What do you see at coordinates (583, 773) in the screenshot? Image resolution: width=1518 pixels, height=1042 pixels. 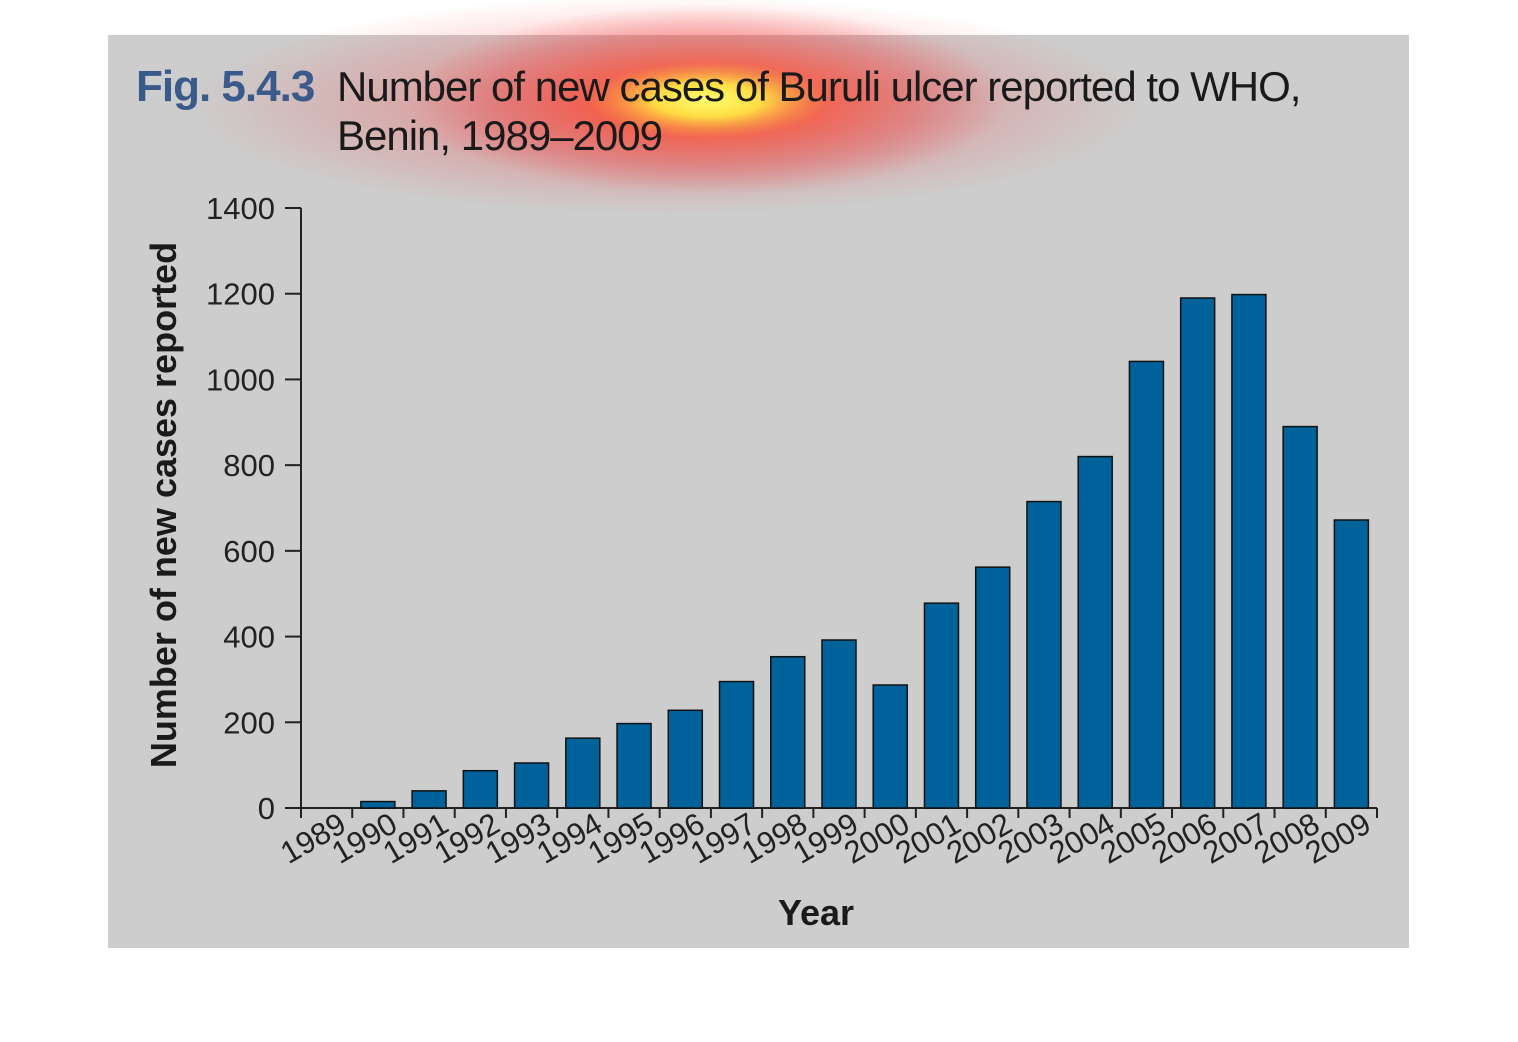 I see `bar-1994` at bounding box center [583, 773].